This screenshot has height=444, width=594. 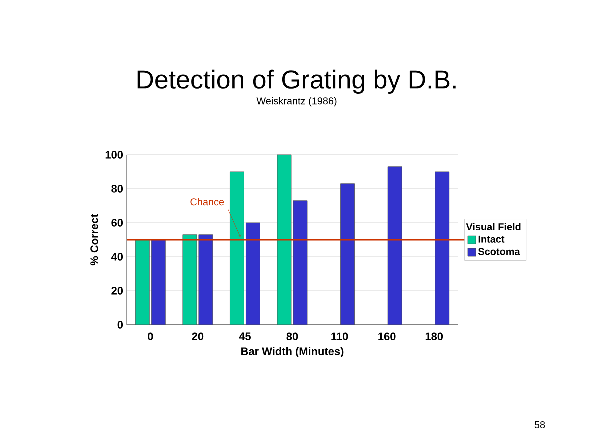 What do you see at coordinates (115, 155) in the screenshot?
I see `y-tick-label: 100` at bounding box center [115, 155].